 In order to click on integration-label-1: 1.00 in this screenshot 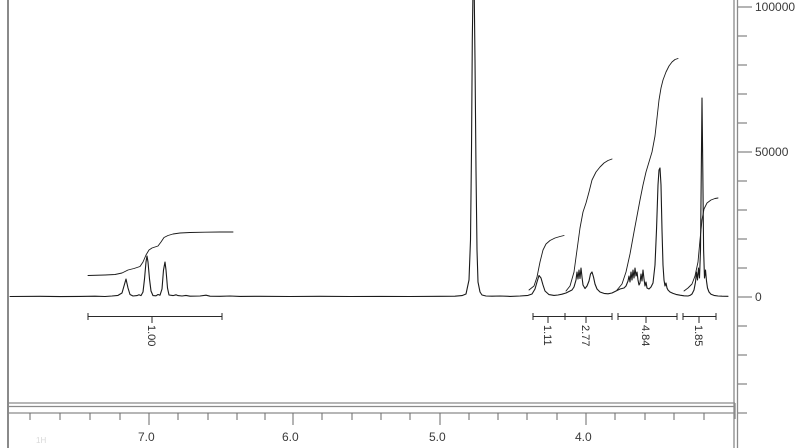, I will do `click(151, 336)`.